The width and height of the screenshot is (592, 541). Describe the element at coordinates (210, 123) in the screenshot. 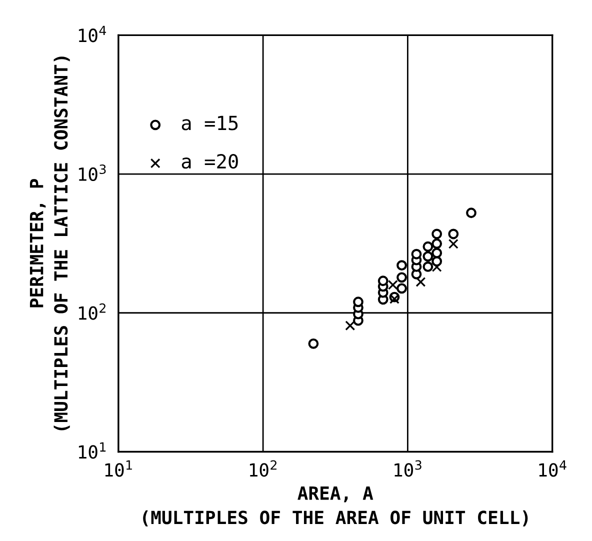

I see `legend-label: a =15` at that location.